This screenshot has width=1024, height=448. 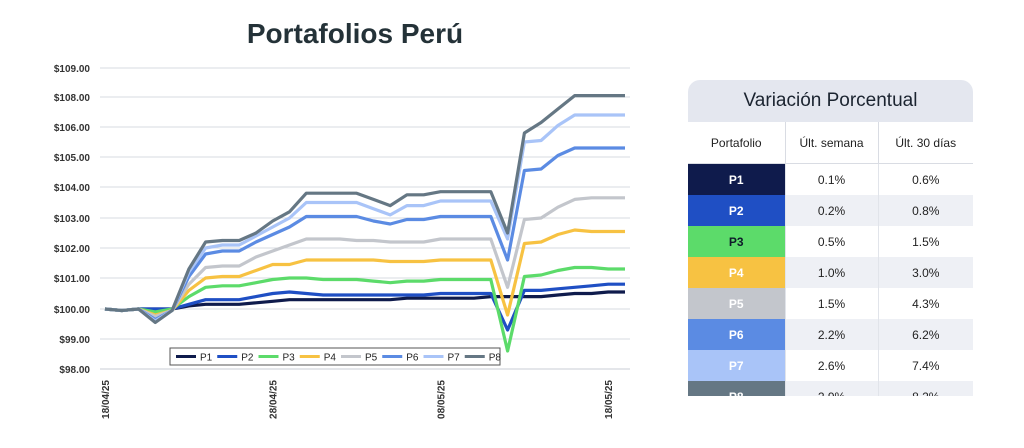 What do you see at coordinates (736, 303) in the screenshot?
I see `portfolio-cell: P5` at bounding box center [736, 303].